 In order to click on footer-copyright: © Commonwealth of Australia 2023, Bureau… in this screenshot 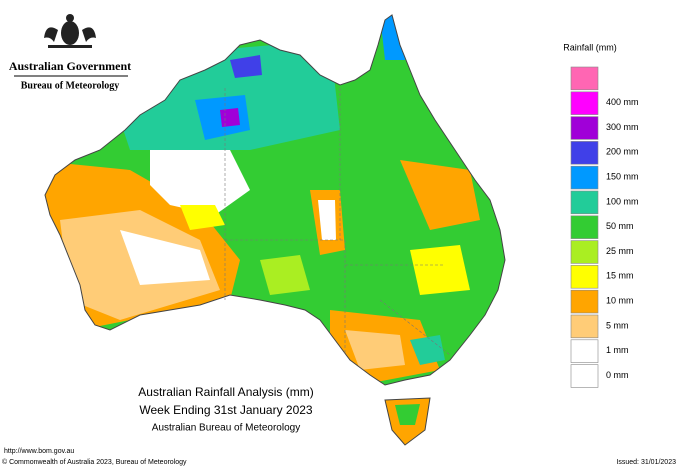, I will do `click(94, 462)`.